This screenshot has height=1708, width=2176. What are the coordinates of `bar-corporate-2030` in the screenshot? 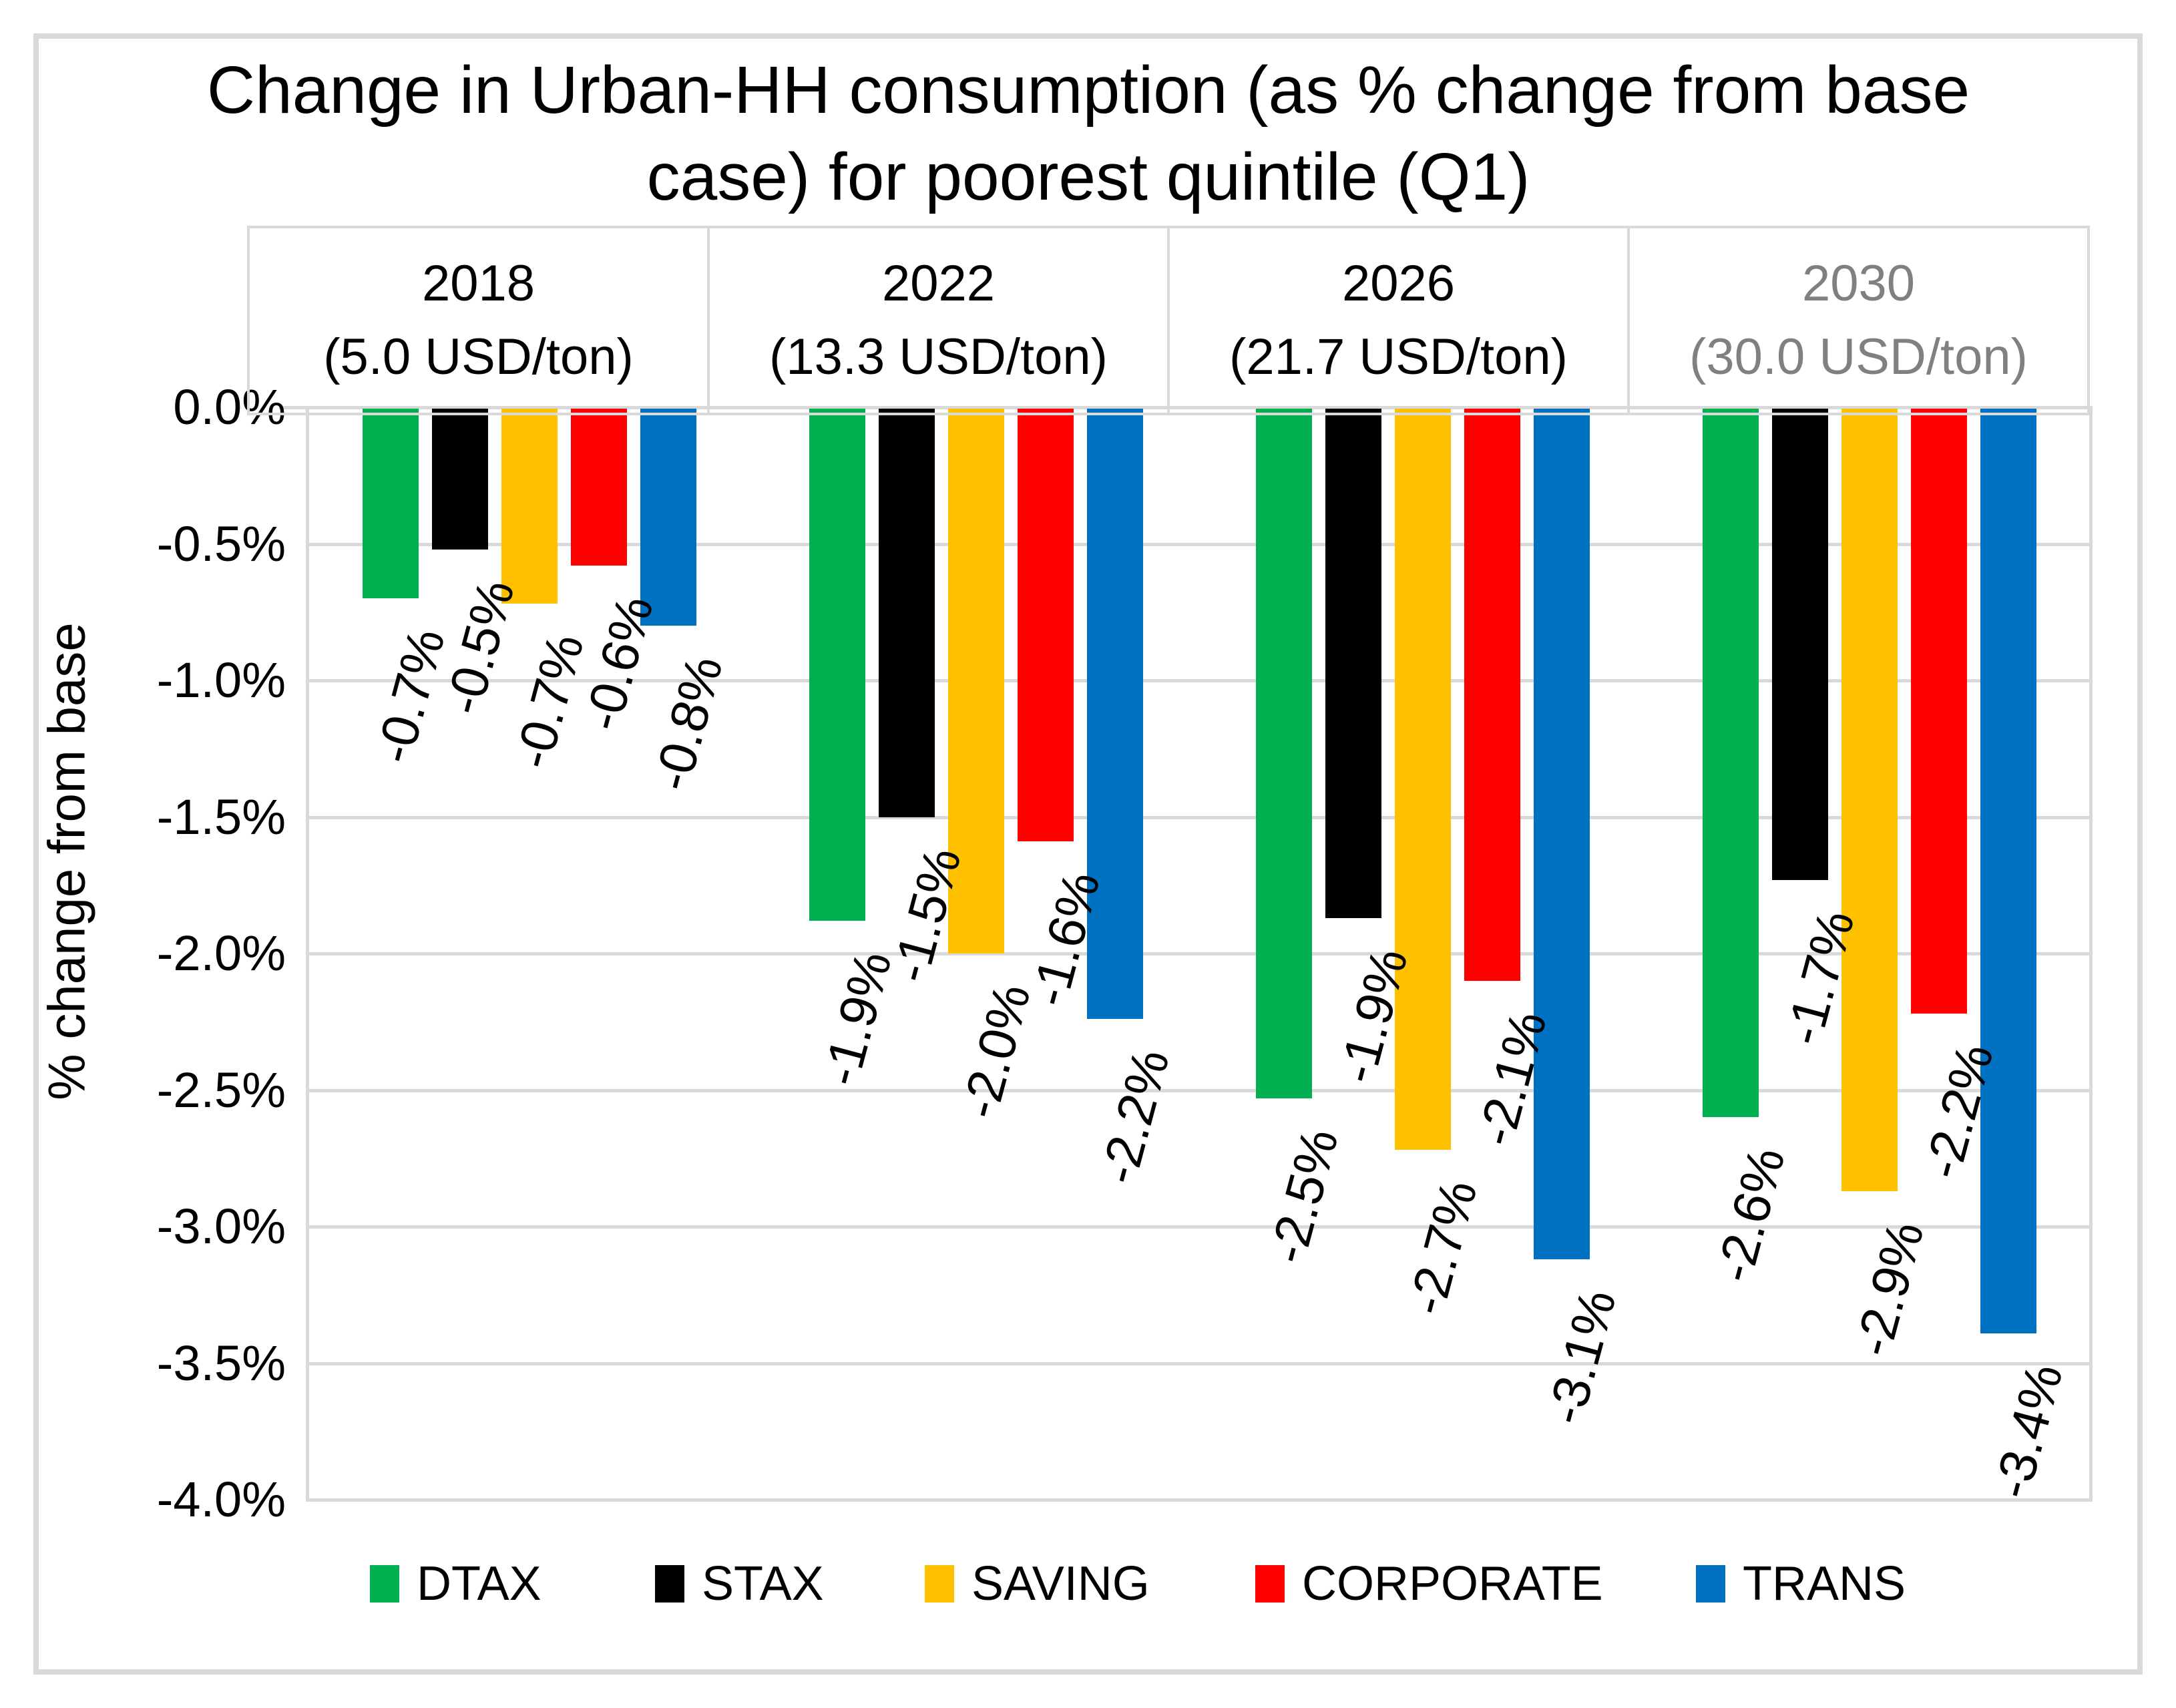 It's located at (1939, 711).